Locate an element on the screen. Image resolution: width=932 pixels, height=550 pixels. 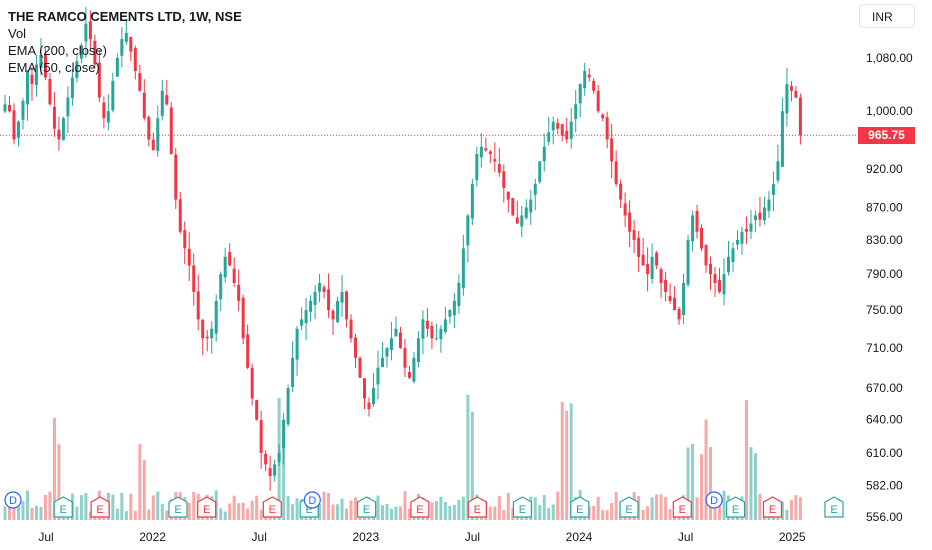
indicator-vol: Vol is located at coordinates (17, 33).